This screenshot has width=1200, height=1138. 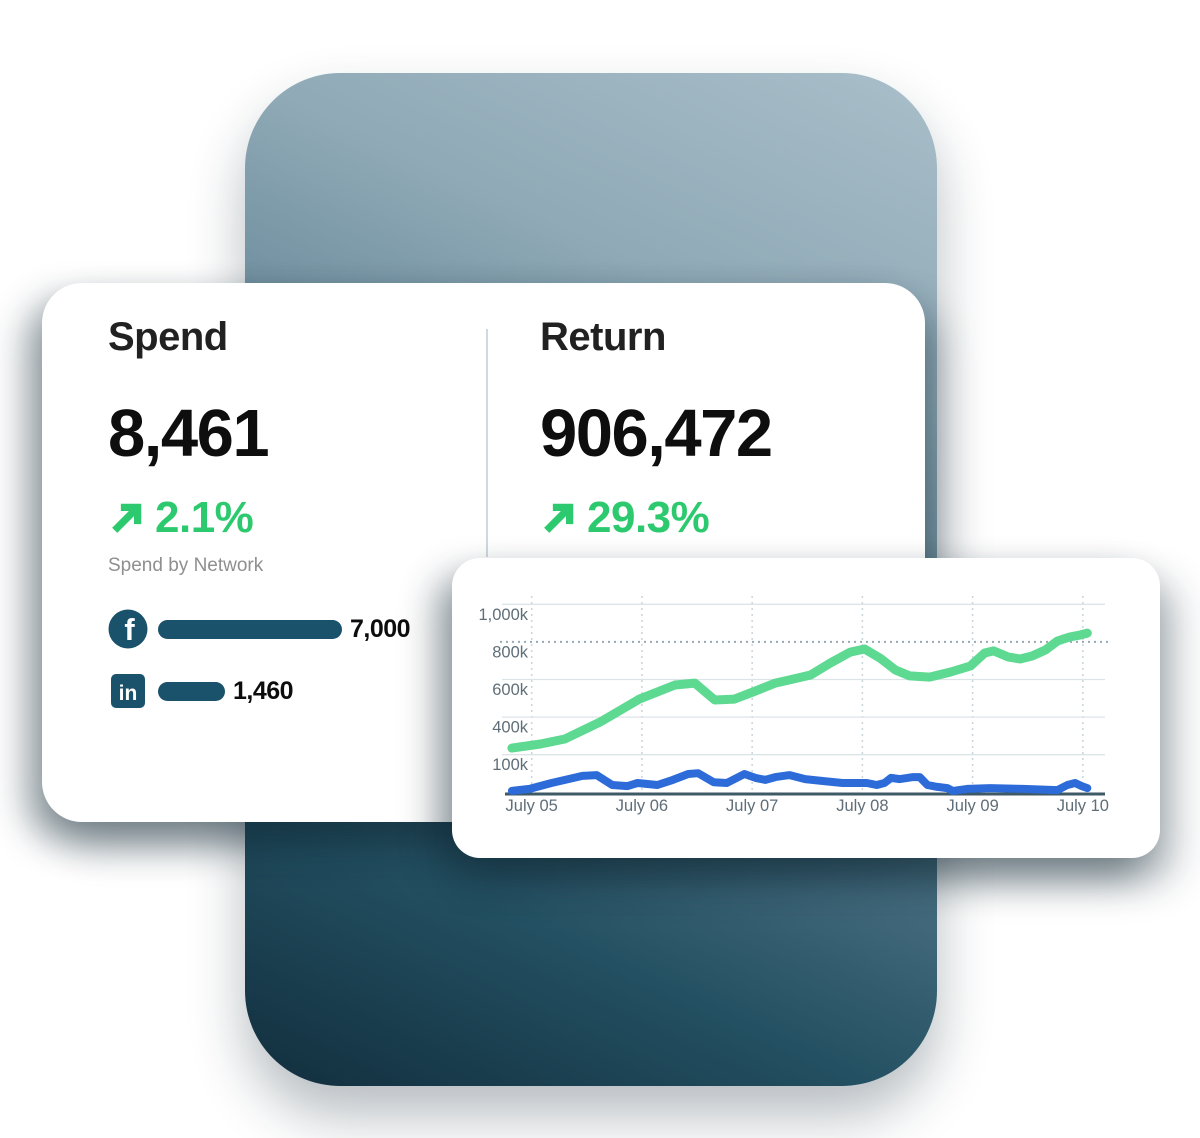 I want to click on return-change: 29.3%, so click(x=625, y=518).